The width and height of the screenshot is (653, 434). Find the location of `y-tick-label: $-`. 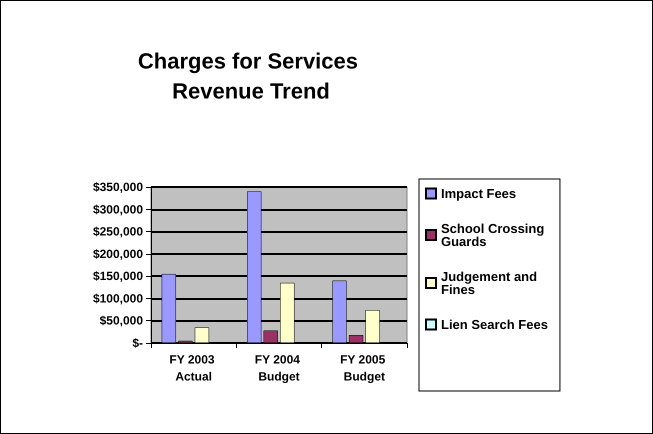

y-tick-label: $- is located at coordinates (137, 343).